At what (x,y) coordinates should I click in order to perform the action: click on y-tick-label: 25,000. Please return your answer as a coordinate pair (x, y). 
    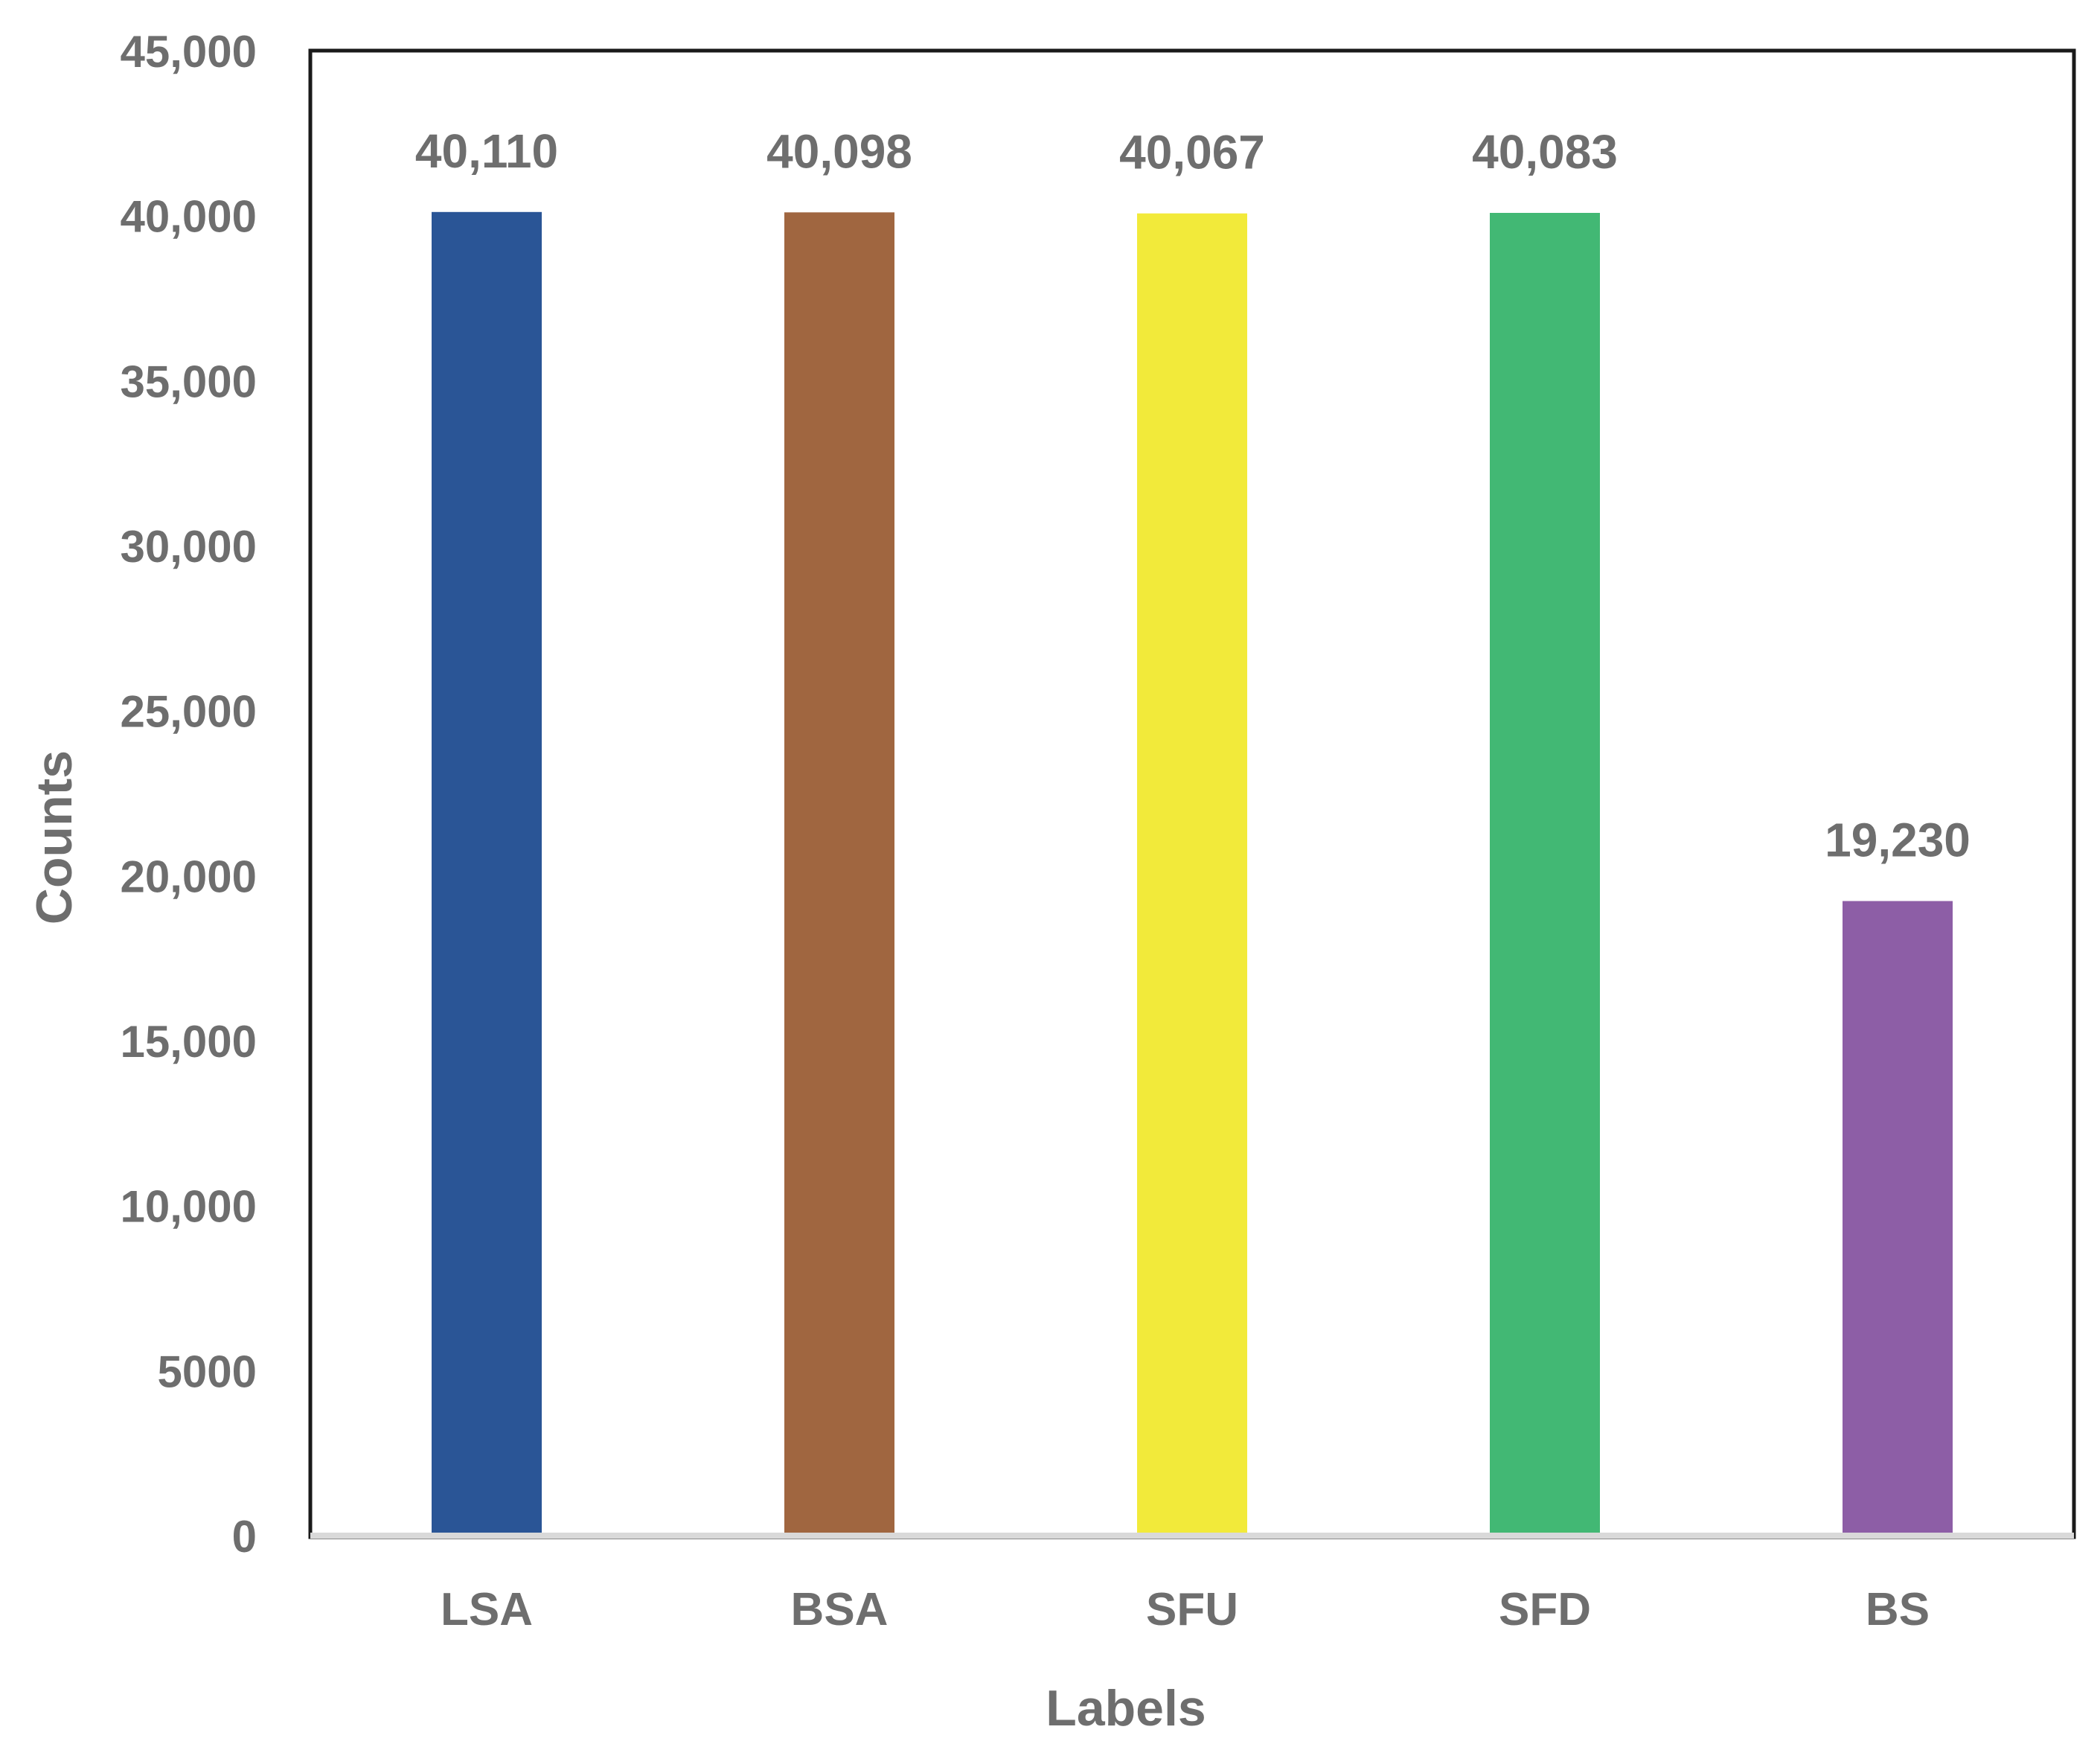
    Looking at the image, I should click on (188, 712).